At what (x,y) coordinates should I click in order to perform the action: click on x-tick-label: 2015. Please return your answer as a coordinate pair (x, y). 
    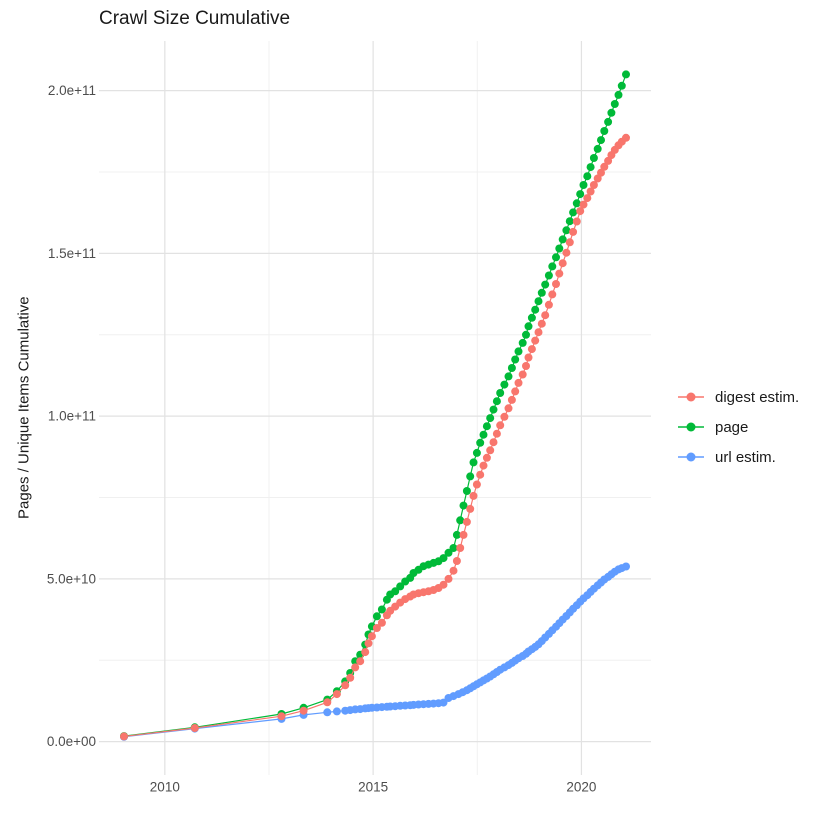
    Looking at the image, I should click on (373, 787).